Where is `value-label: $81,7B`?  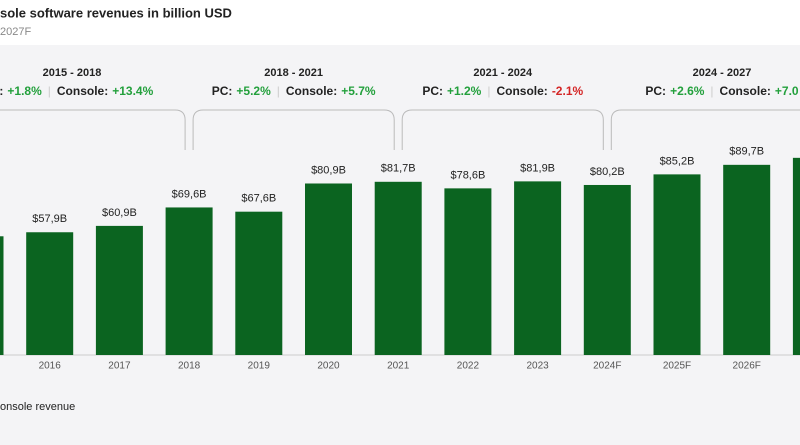 value-label: $81,7B is located at coordinates (398, 169).